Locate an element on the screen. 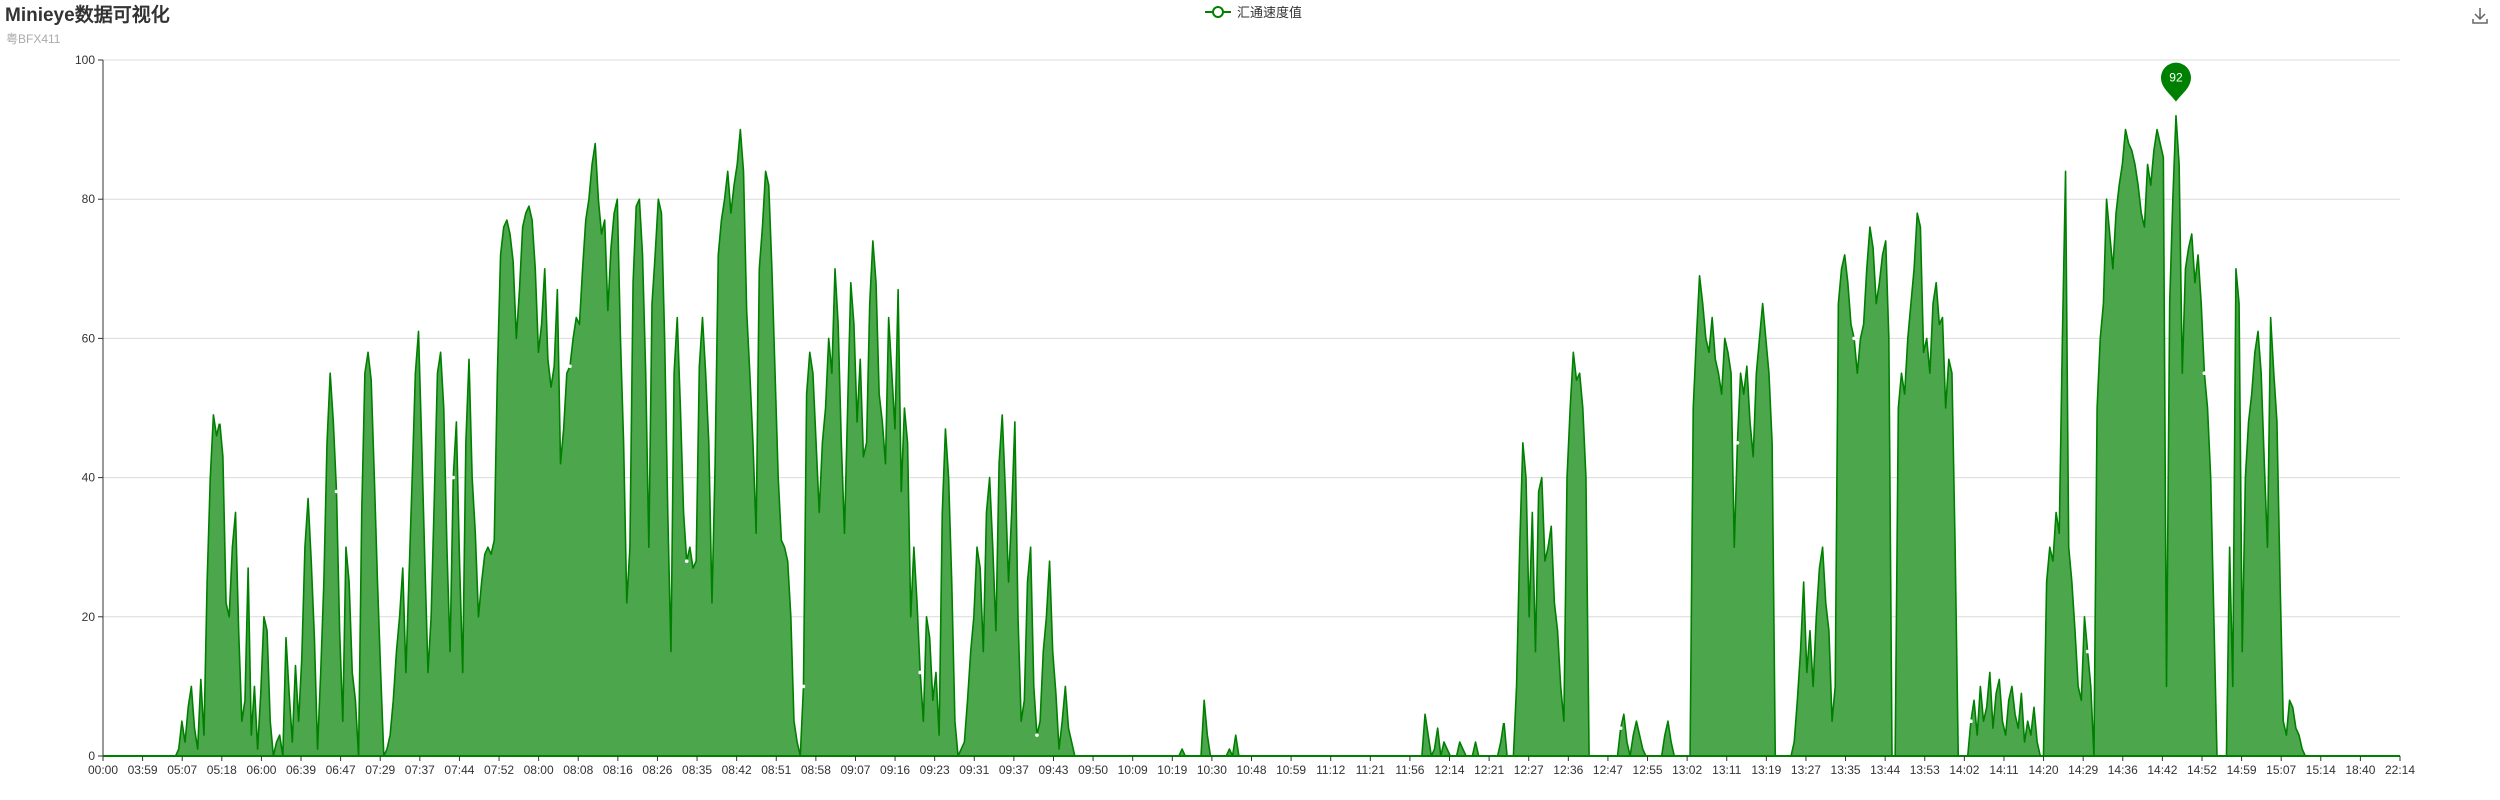 The image size is (2500, 800). y-tick-label: 20 is located at coordinates (89, 617).